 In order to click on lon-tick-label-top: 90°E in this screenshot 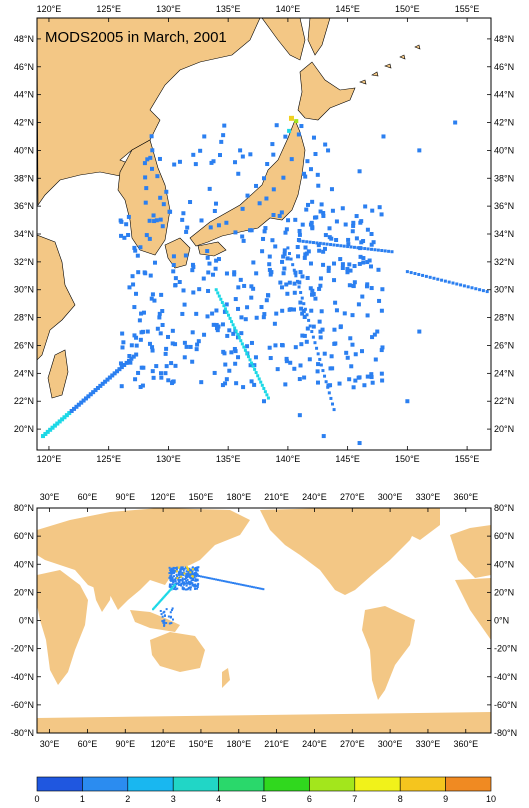, I will do `click(125, 497)`.